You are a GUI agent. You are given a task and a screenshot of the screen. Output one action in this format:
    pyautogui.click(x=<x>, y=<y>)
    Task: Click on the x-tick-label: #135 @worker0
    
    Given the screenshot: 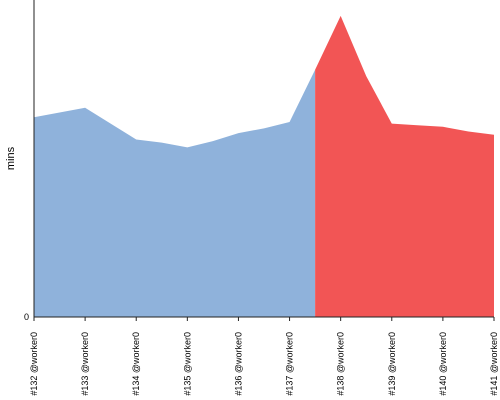 What is the action you would take?
    pyautogui.click(x=187, y=364)
    